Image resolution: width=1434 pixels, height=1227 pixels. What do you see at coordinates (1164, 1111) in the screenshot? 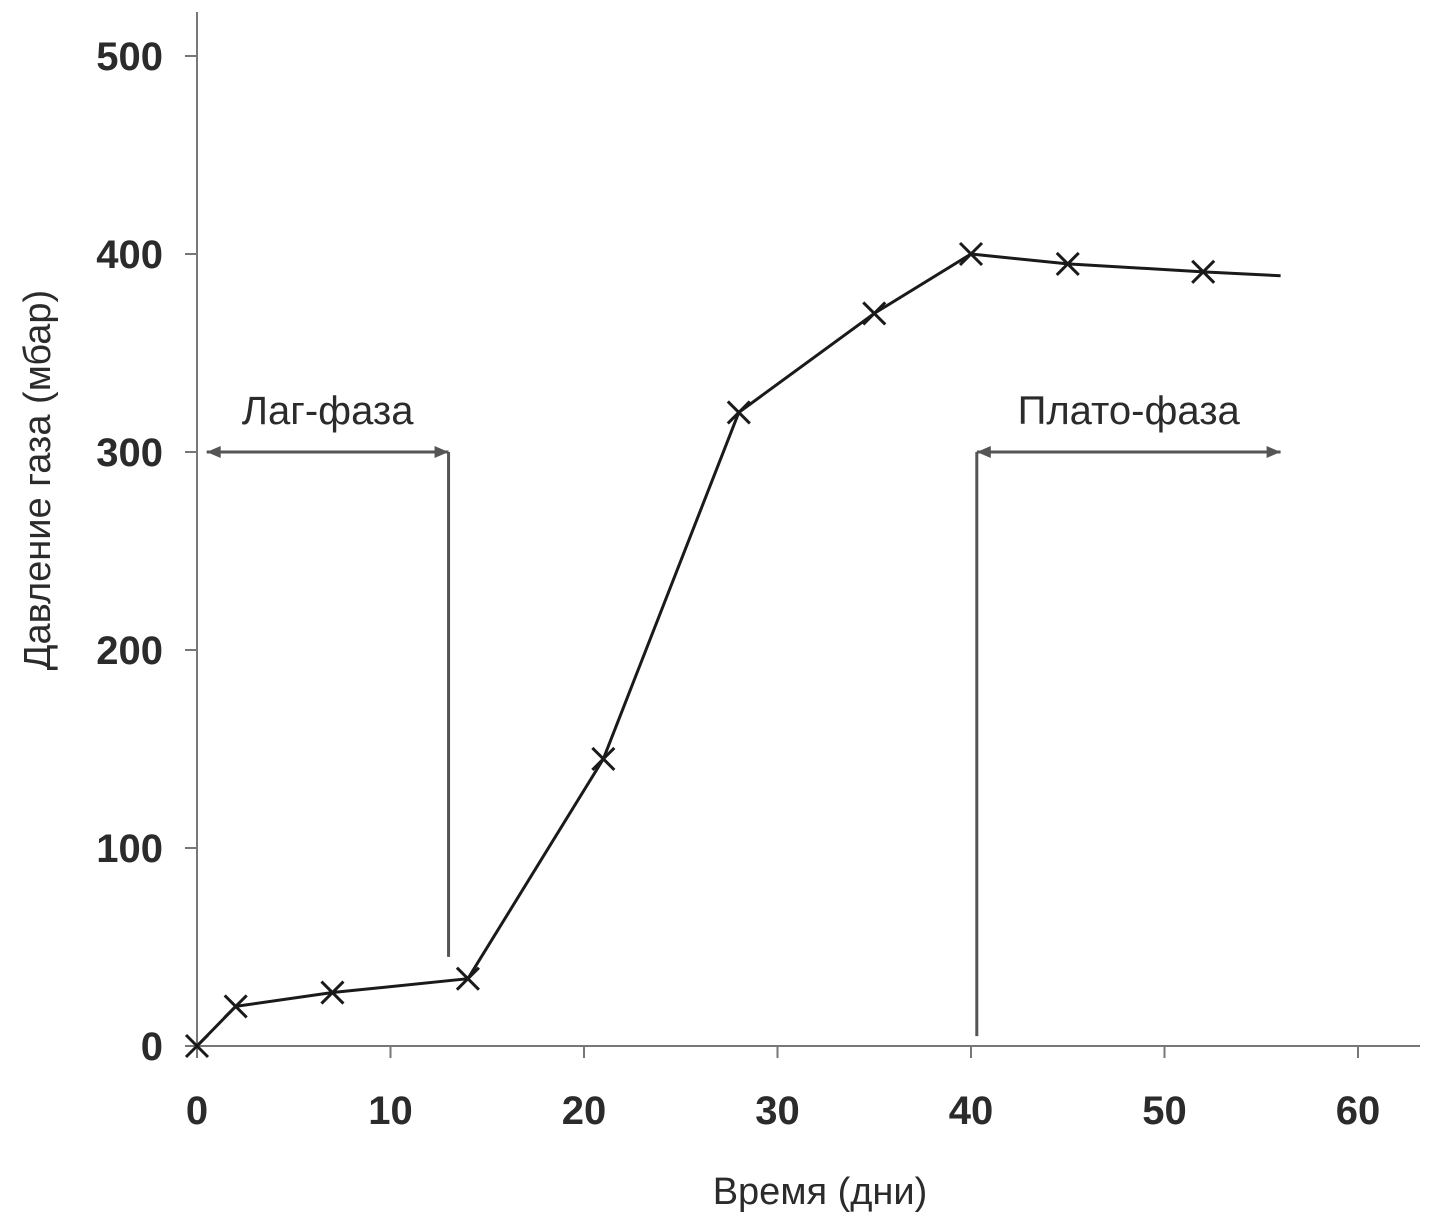
I see `x-tick-label: 50` at bounding box center [1164, 1111].